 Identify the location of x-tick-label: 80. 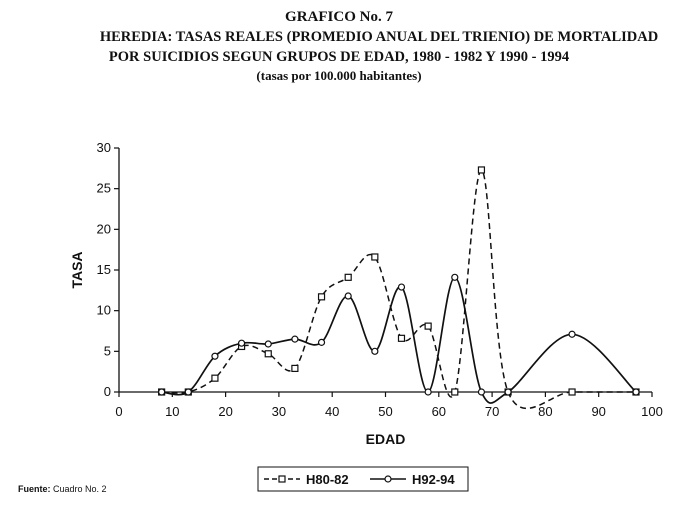
(545, 411).